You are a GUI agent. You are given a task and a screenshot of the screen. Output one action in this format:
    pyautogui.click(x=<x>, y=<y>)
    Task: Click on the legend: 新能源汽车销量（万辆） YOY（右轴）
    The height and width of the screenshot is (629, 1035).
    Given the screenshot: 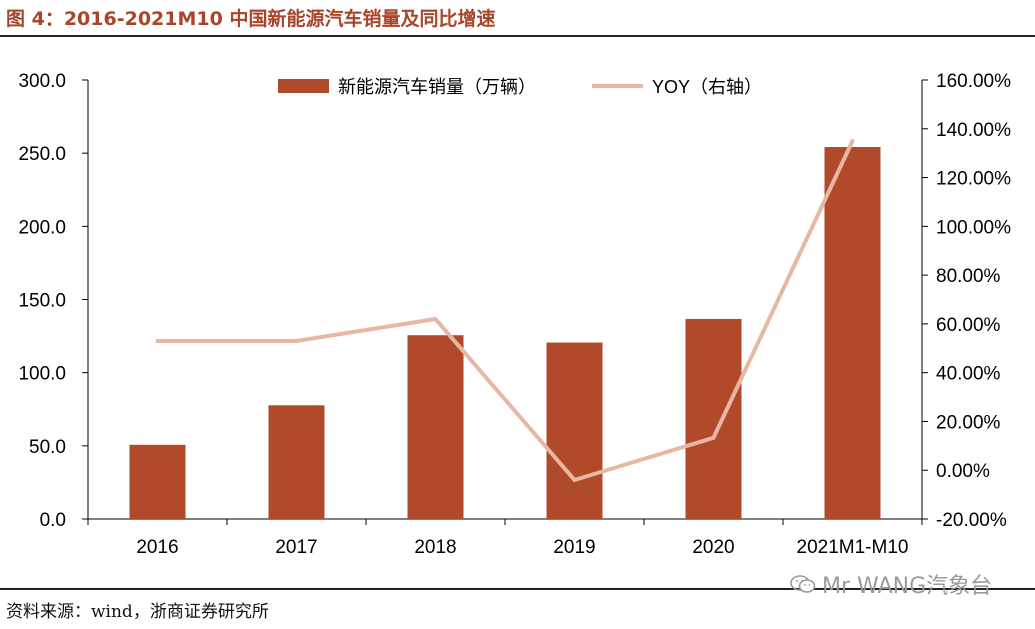 What is the action you would take?
    pyautogui.click(x=520, y=87)
    